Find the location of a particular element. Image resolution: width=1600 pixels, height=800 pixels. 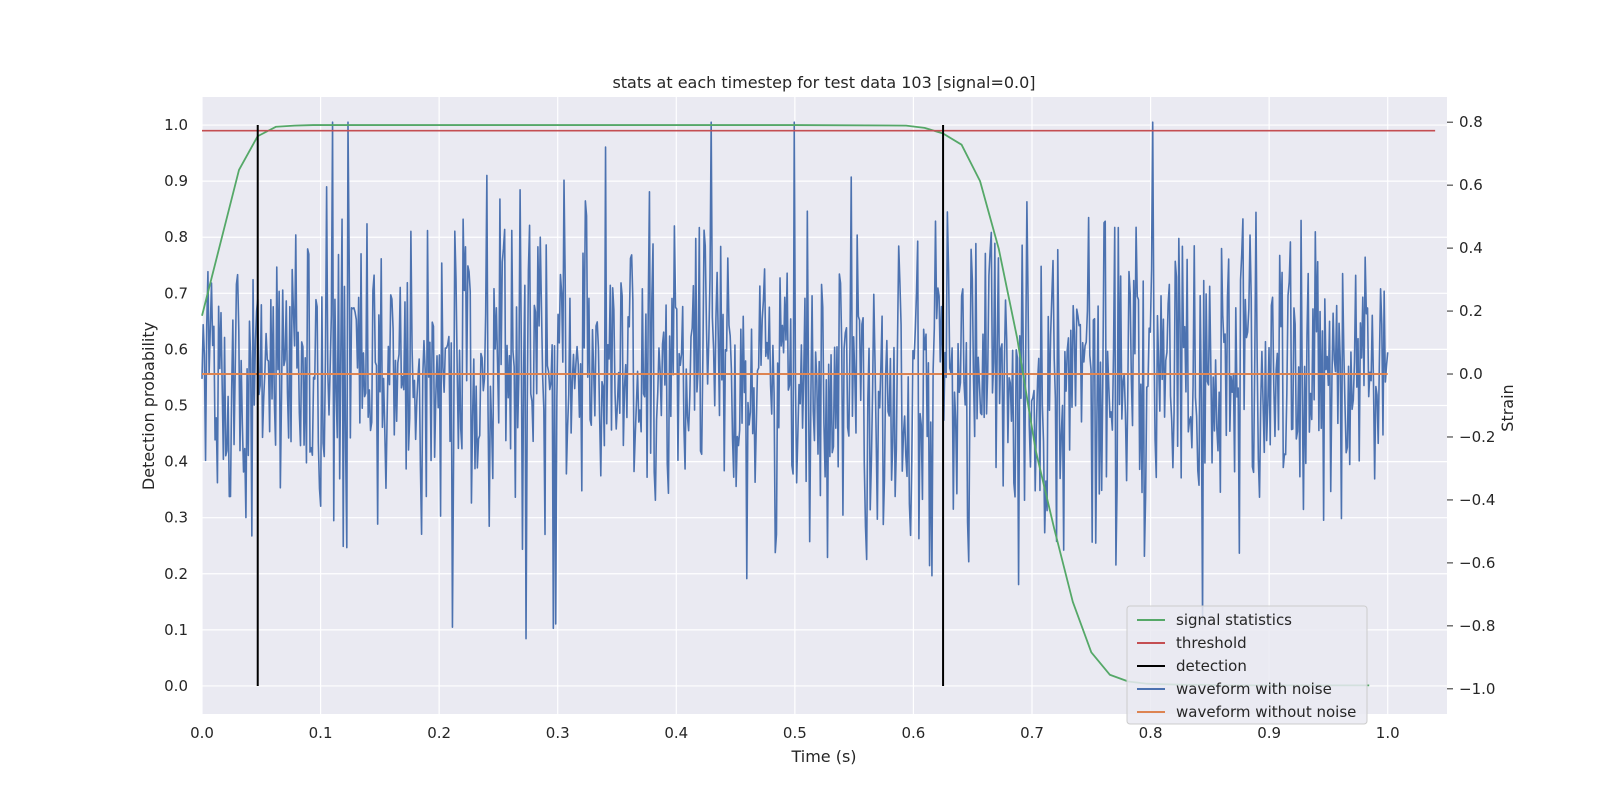

y-tick-label: 0.1 is located at coordinates (176, 630).